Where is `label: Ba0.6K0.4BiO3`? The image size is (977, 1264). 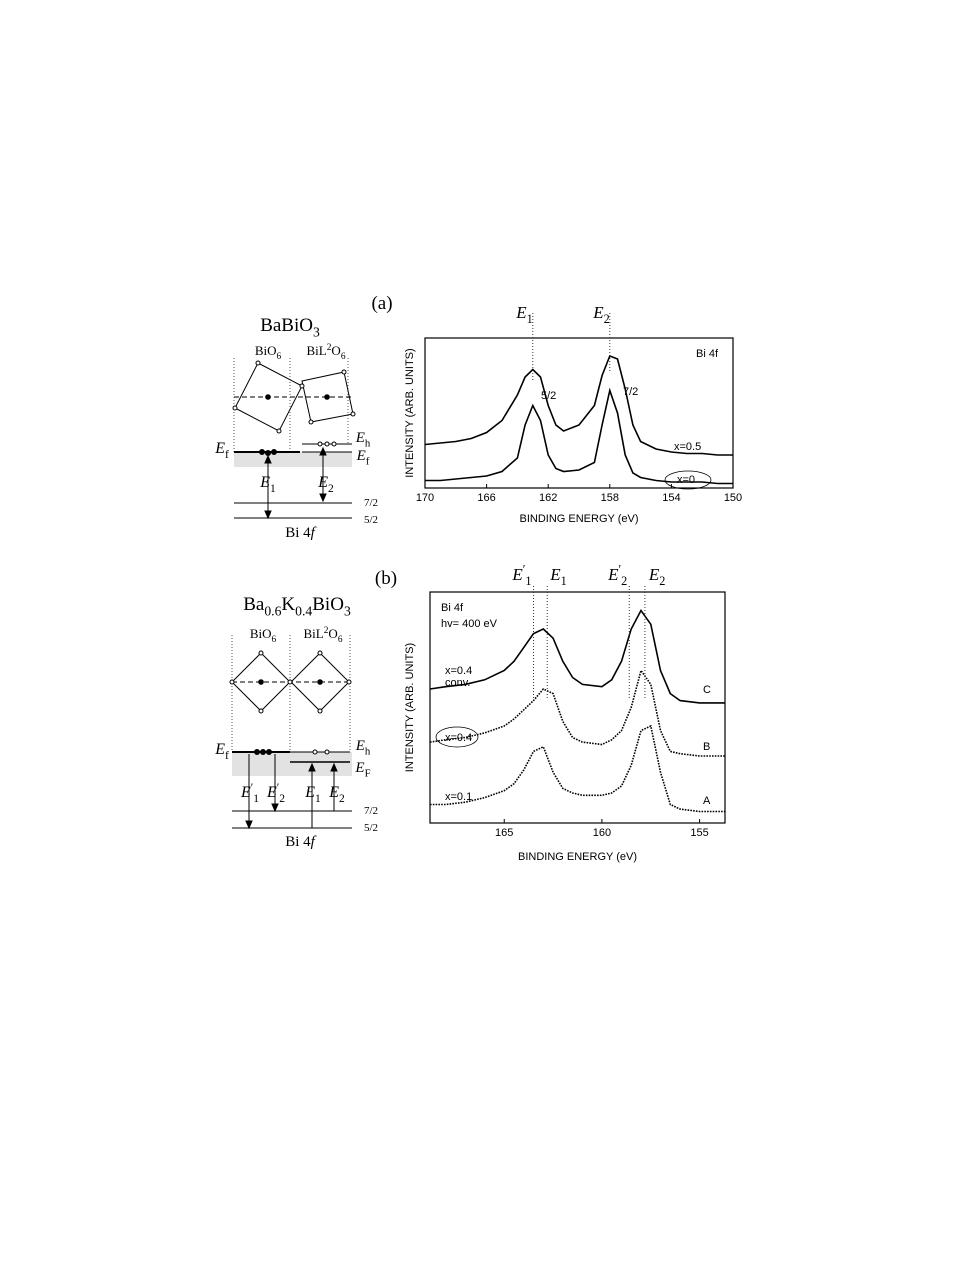 label: Ba0.6K0.4BiO3 is located at coordinates (297, 606).